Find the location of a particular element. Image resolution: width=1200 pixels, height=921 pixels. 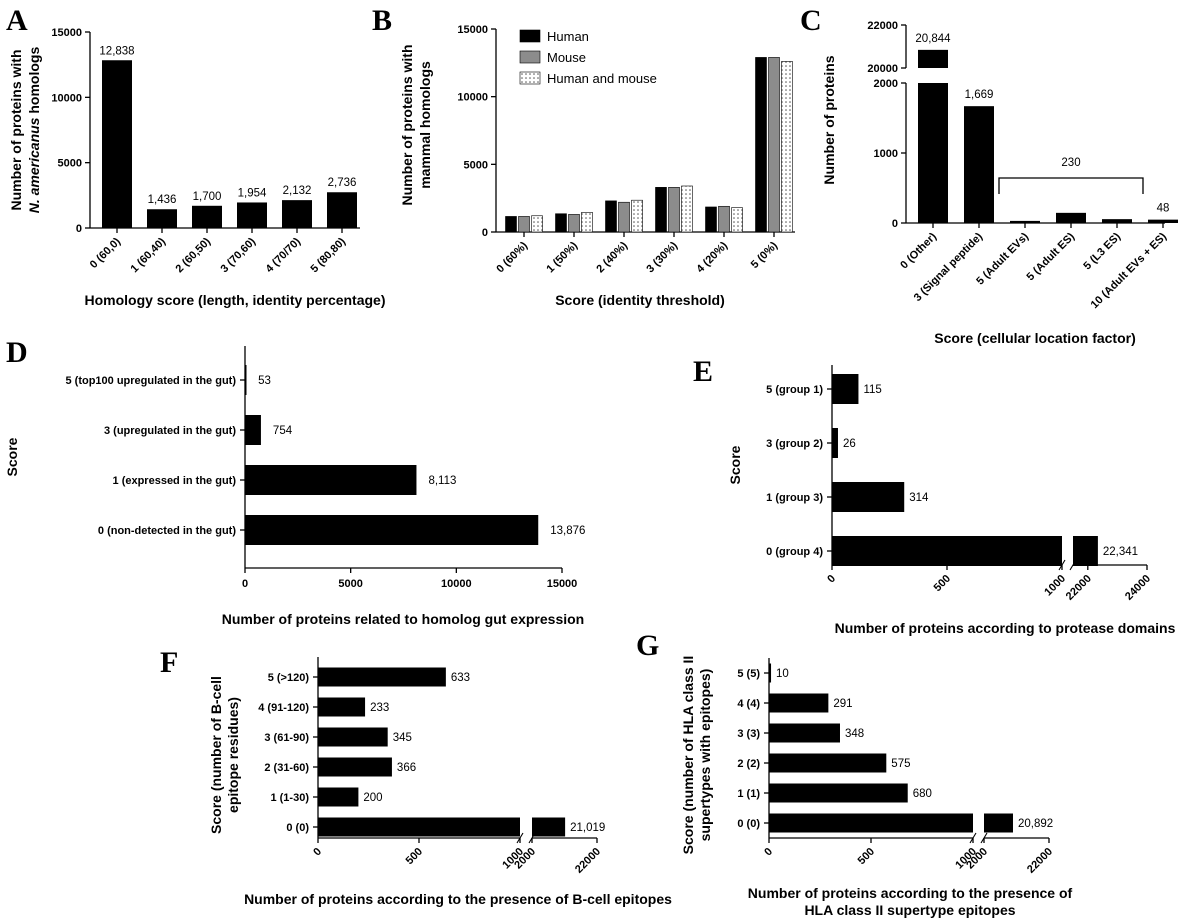

data-label: 754 is located at coordinates (283, 431).